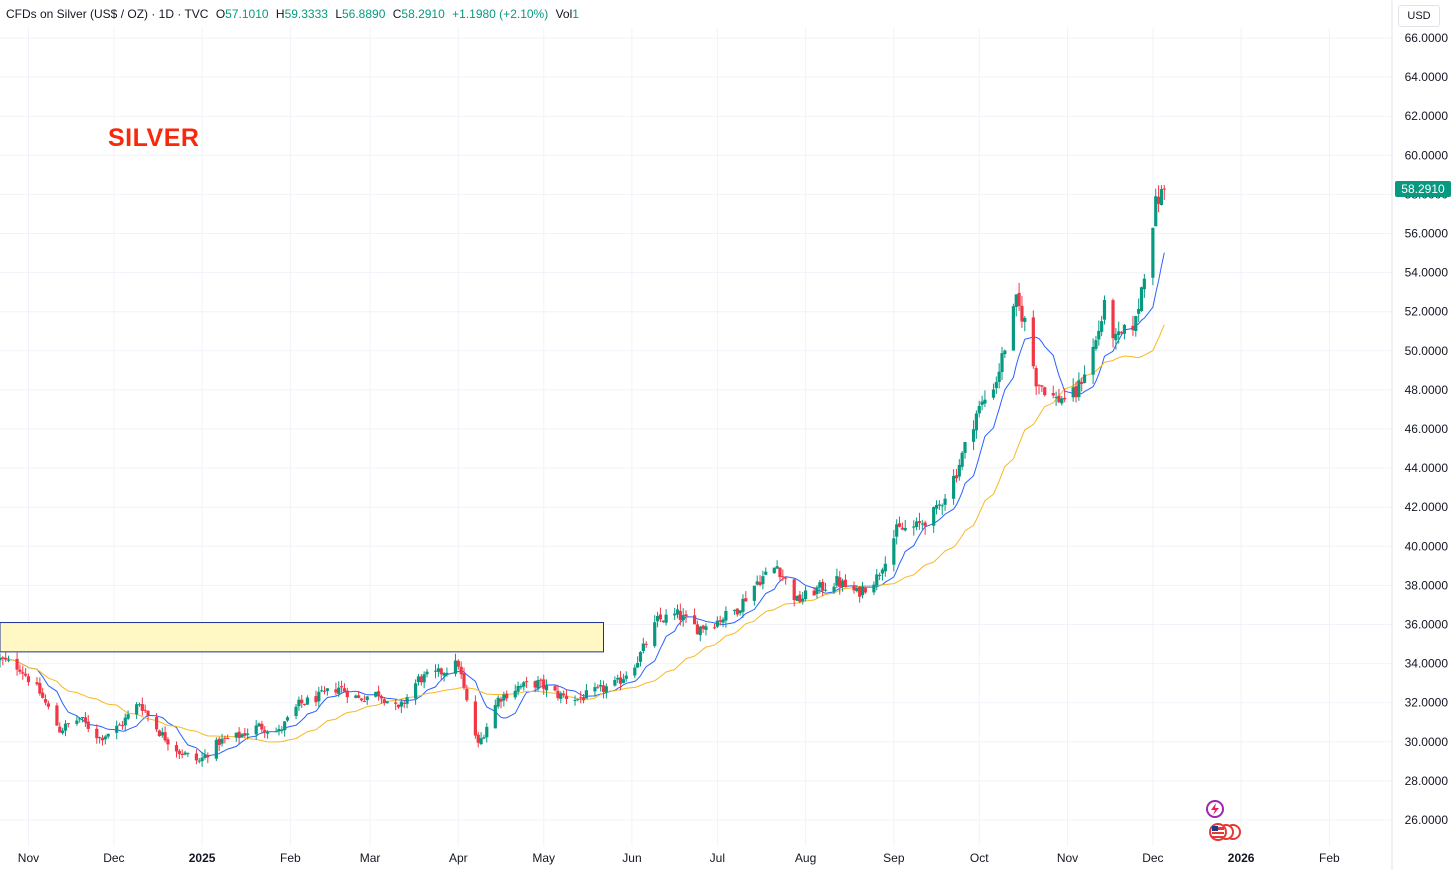 This screenshot has height=870, width=1456. What do you see at coordinates (575, 14) in the screenshot?
I see `volume-value: 1` at bounding box center [575, 14].